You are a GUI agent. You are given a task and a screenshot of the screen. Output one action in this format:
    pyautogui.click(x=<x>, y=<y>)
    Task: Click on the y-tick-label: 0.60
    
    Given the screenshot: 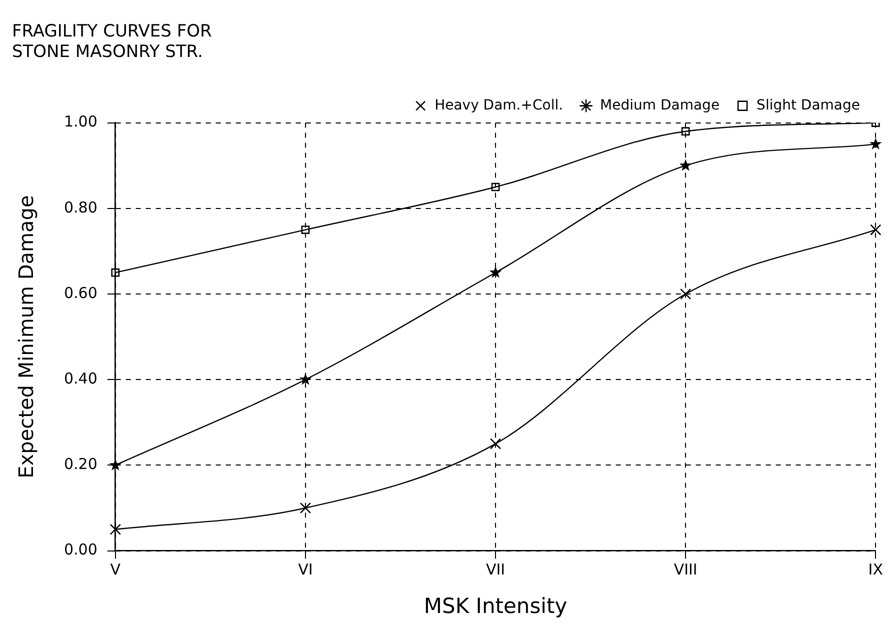 What is the action you would take?
    pyautogui.click(x=81, y=293)
    